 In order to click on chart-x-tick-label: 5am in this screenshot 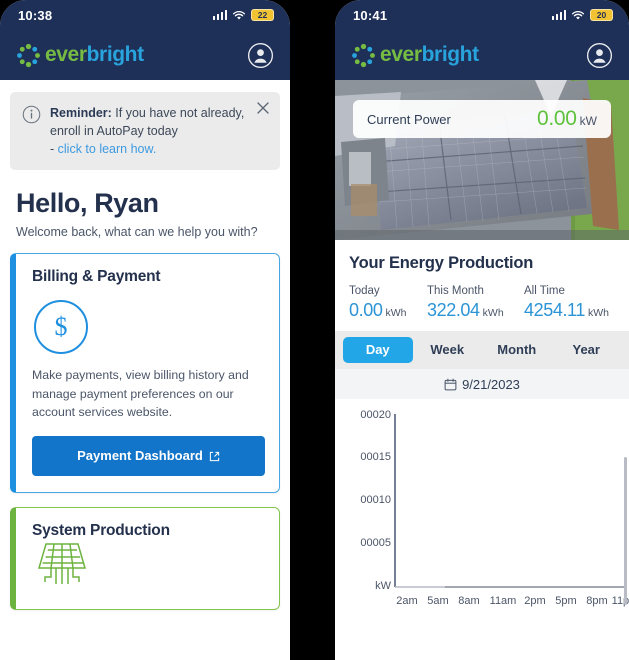, I will do `click(437, 601)`.